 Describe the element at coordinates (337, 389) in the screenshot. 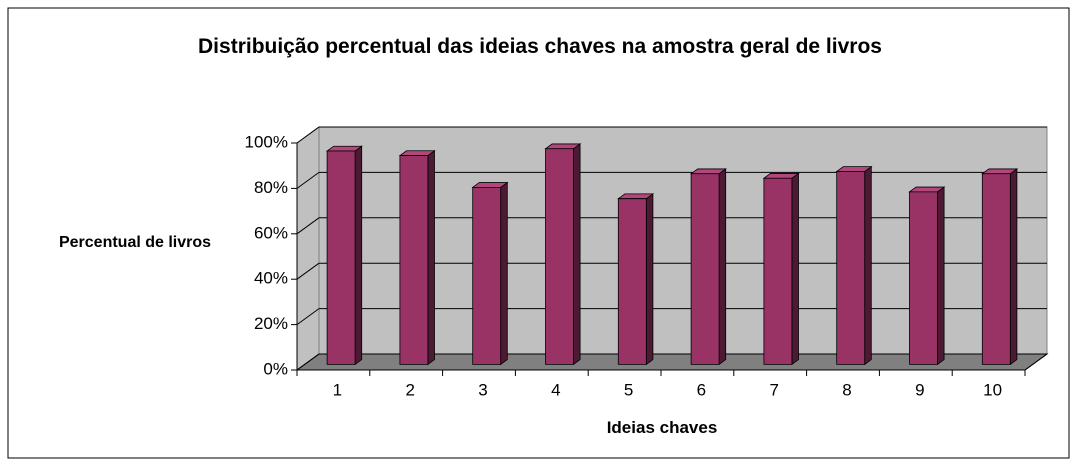

I see `x-tick-label: 1` at that location.